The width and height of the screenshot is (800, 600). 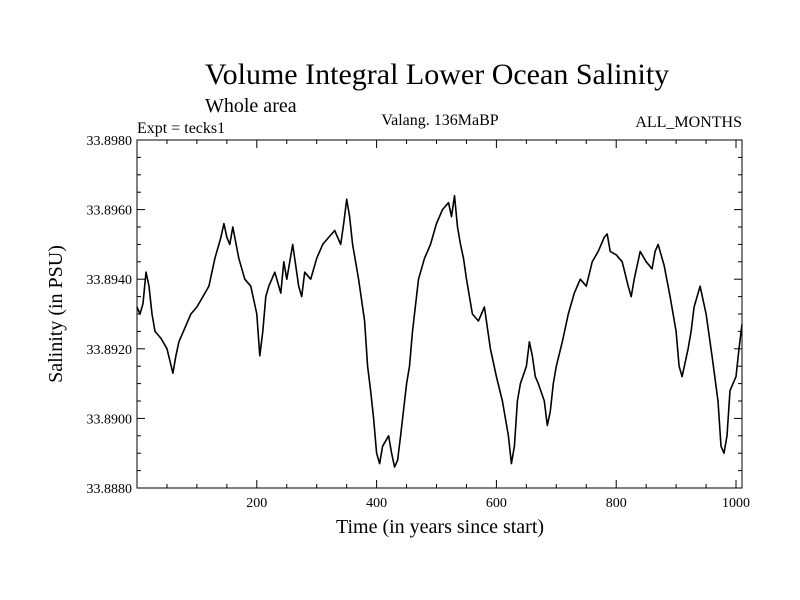 What do you see at coordinates (496, 503) in the screenshot?
I see `x-tick-label: 600` at bounding box center [496, 503].